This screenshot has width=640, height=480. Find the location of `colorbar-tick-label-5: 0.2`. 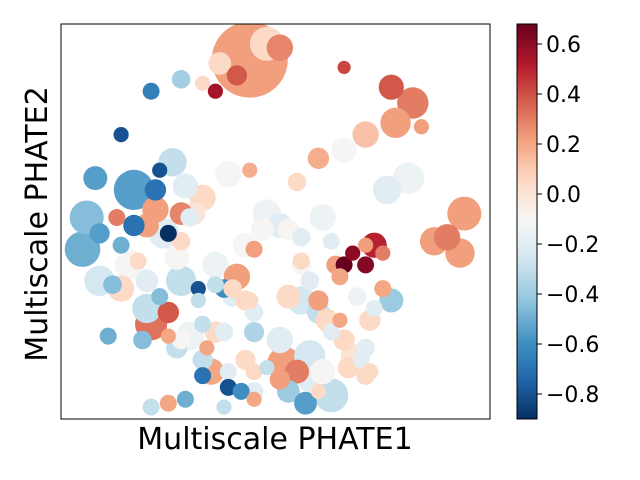

colorbar-tick-label-5: 0.2 is located at coordinates (563, 145).